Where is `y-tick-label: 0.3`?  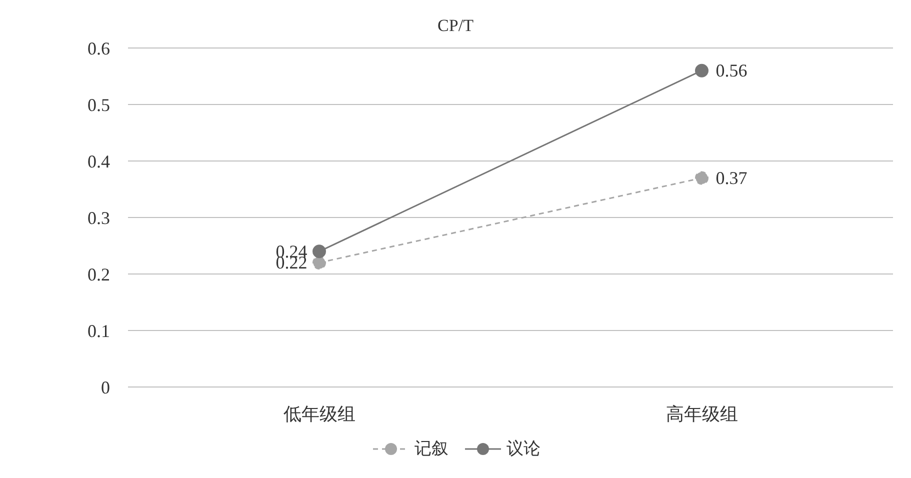 y-tick-label: 0.3 is located at coordinates (99, 218).